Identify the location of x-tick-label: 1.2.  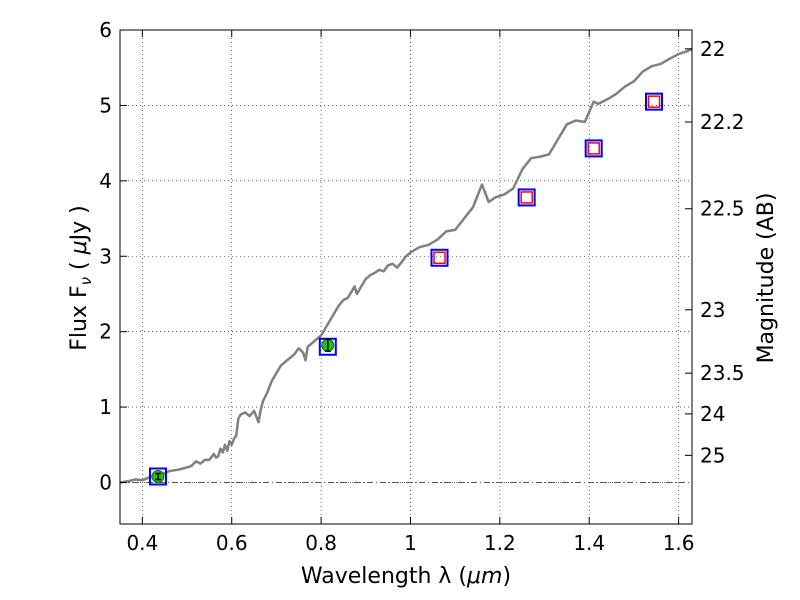
(500, 543).